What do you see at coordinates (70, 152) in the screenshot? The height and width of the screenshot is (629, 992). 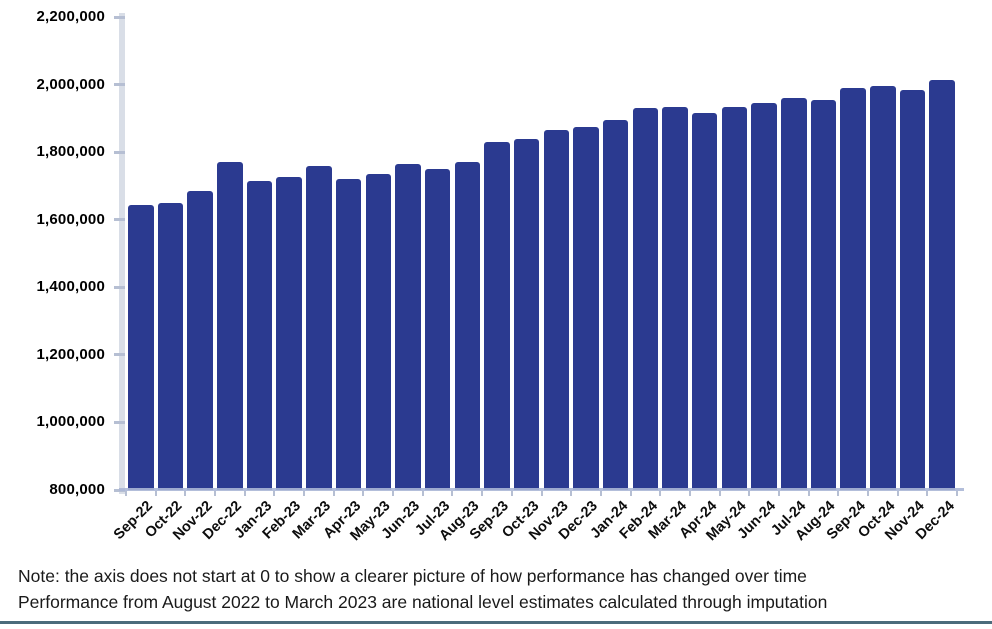 I see `y-tick-label: 1,800,000` at bounding box center [70, 152].